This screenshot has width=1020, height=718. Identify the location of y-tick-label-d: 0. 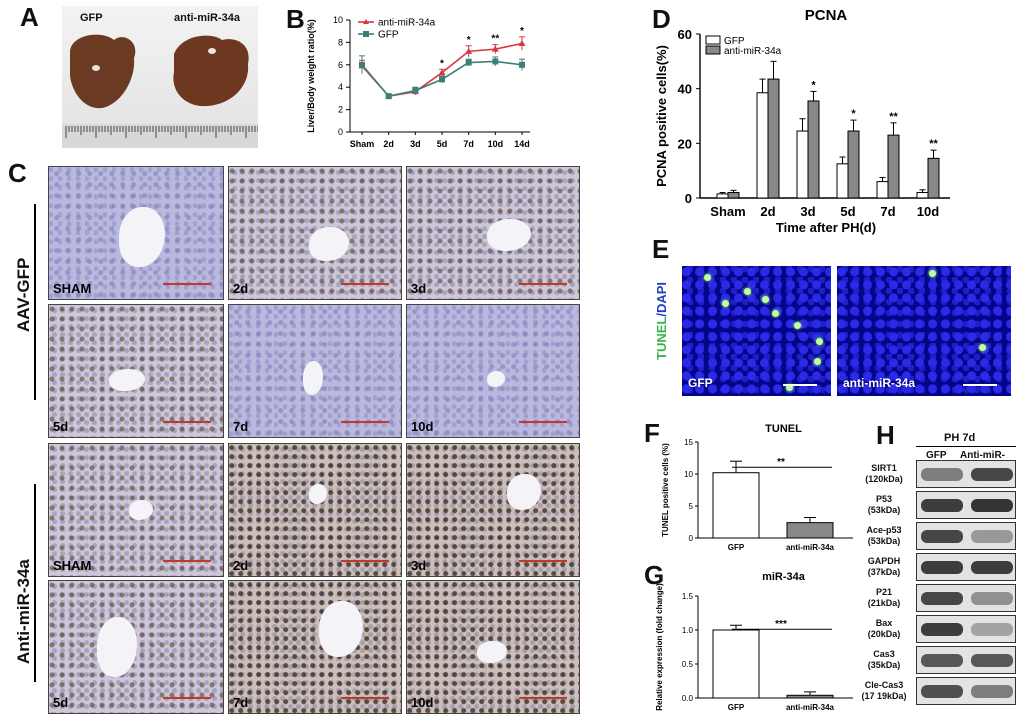
(688, 198).